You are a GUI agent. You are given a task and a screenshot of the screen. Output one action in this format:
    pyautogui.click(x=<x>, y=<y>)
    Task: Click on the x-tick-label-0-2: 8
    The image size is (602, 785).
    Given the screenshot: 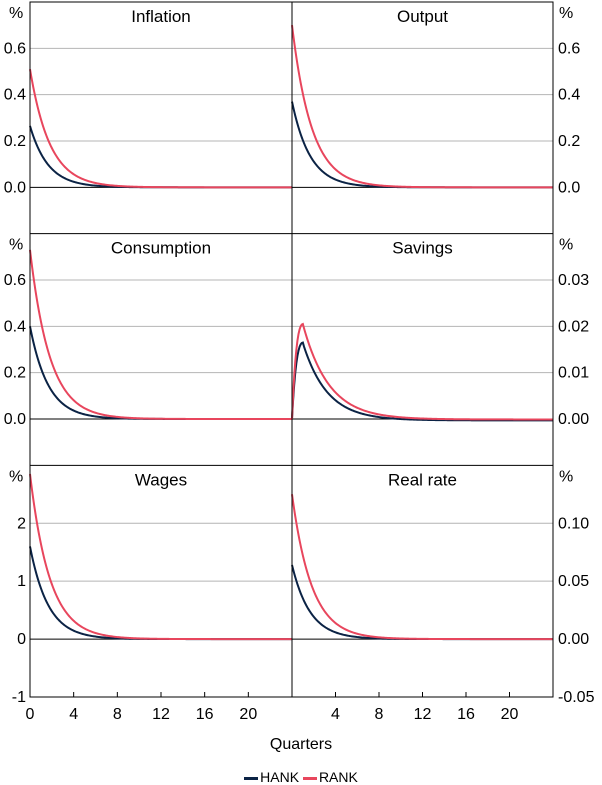 What is the action you would take?
    pyautogui.click(x=117, y=714)
    